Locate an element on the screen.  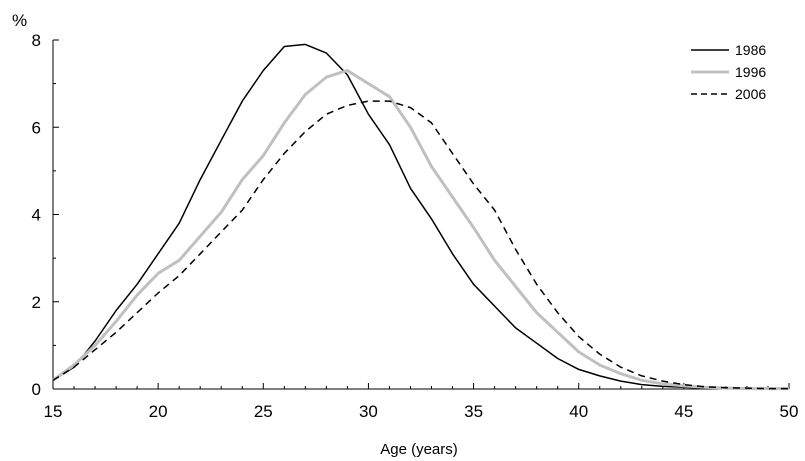
legend-label-2006: 2006 is located at coordinates (750, 94).